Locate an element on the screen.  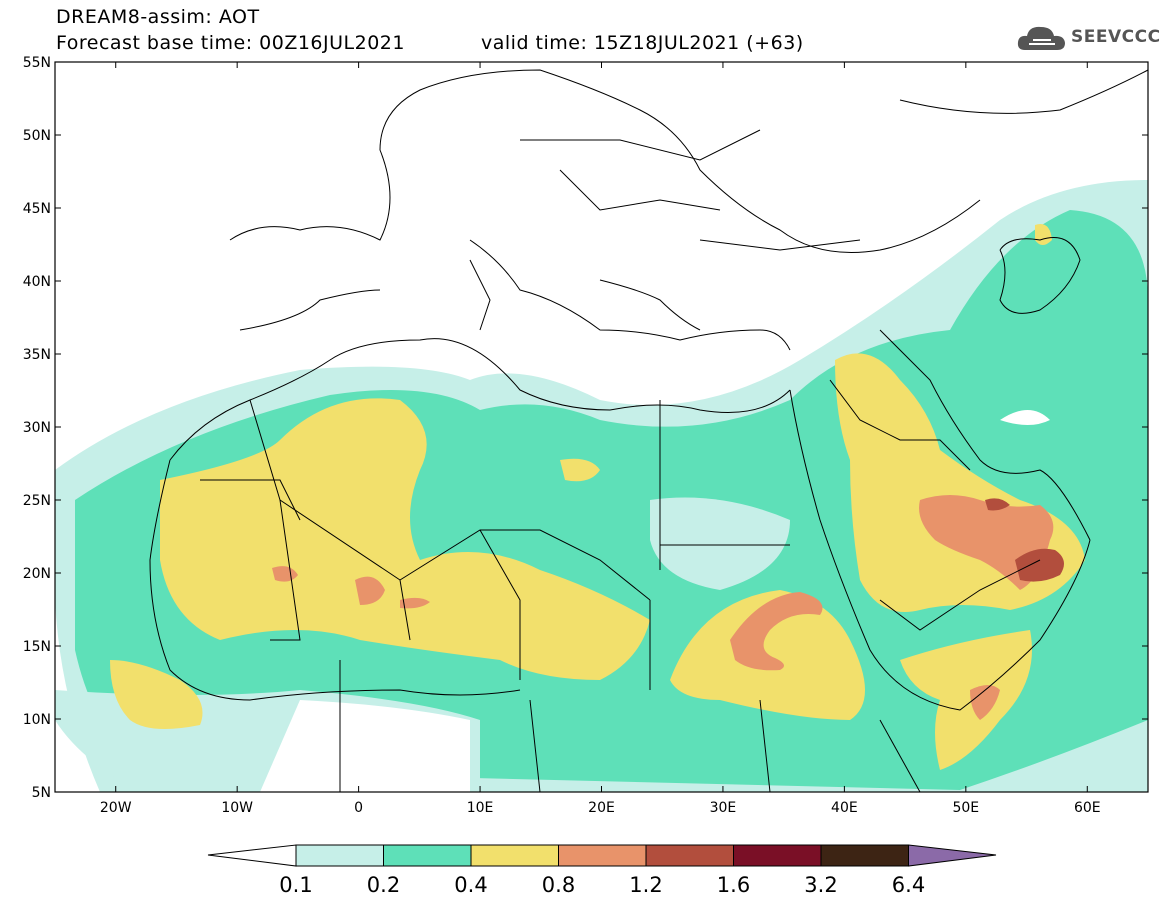
lon-tick-label: 50E is located at coordinates (965, 808).